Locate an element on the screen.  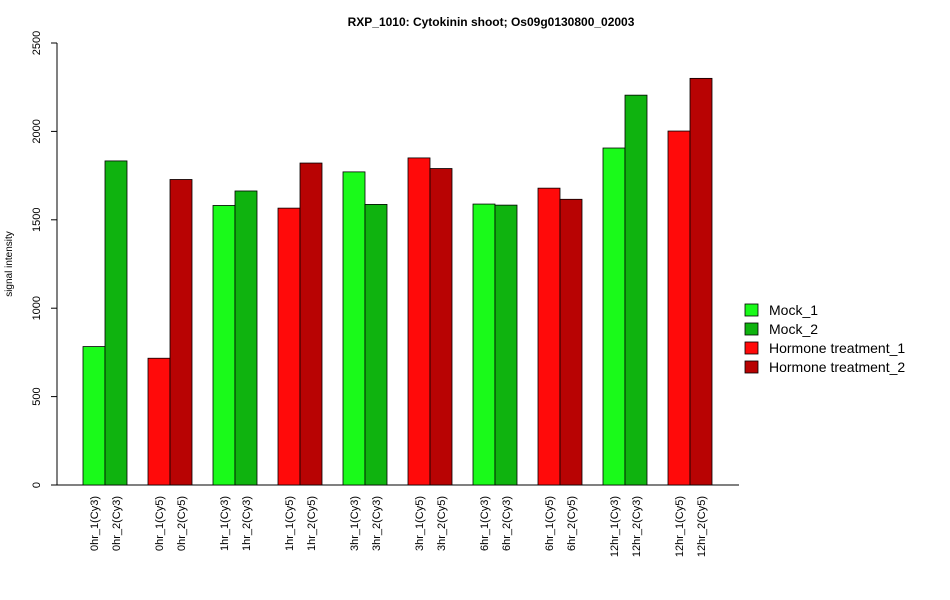
x-tick-label: 6hr_1(Cy5) is located at coordinates (550, 523).